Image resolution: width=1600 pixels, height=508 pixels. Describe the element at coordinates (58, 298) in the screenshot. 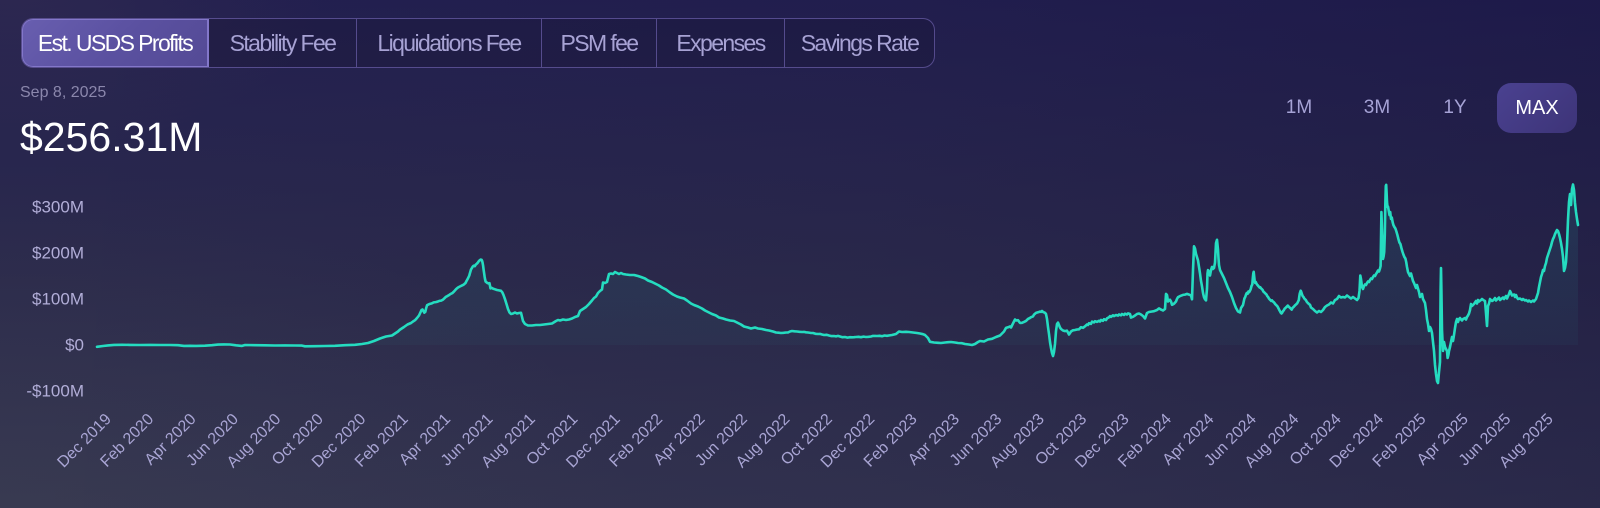

I see `svg-text: $100M` at that location.